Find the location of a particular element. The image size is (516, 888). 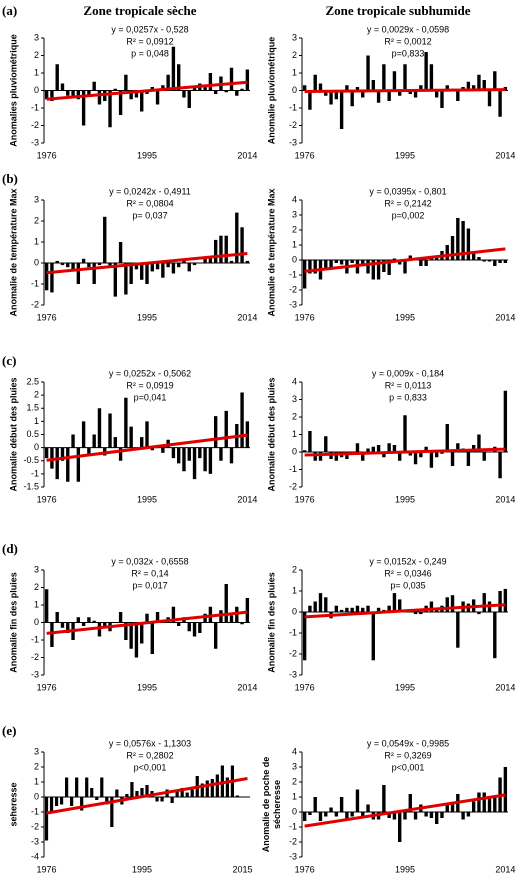

annotation: R² = 0,0113 is located at coordinates (408, 385).